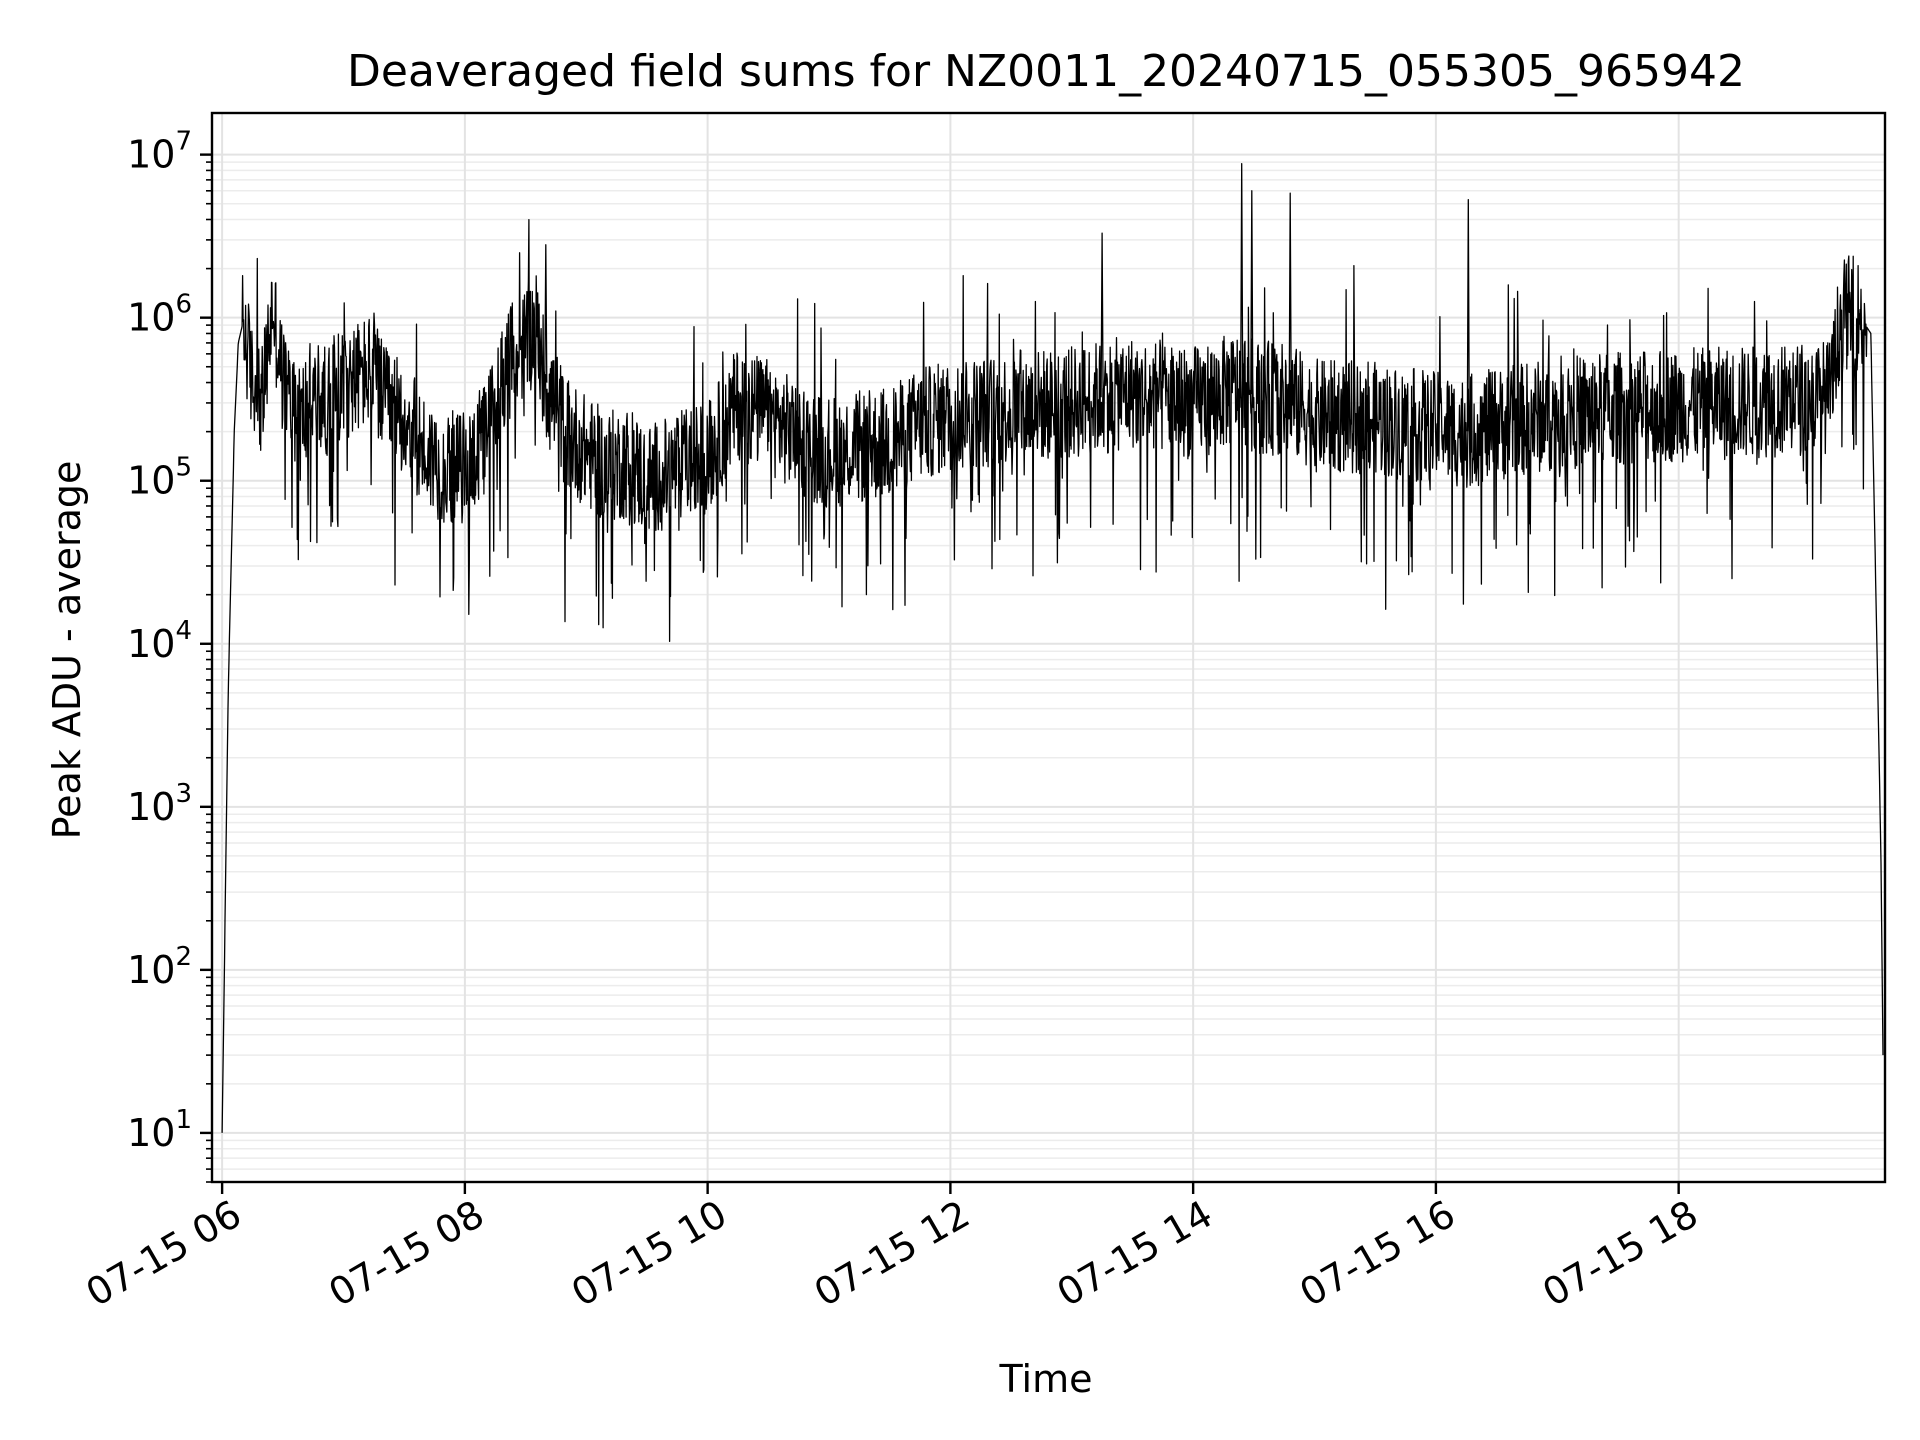 Image resolution: width=1920 pixels, height=1440 pixels. I want to click on x-tick-label: 07-15 12, so click(892, 1254).